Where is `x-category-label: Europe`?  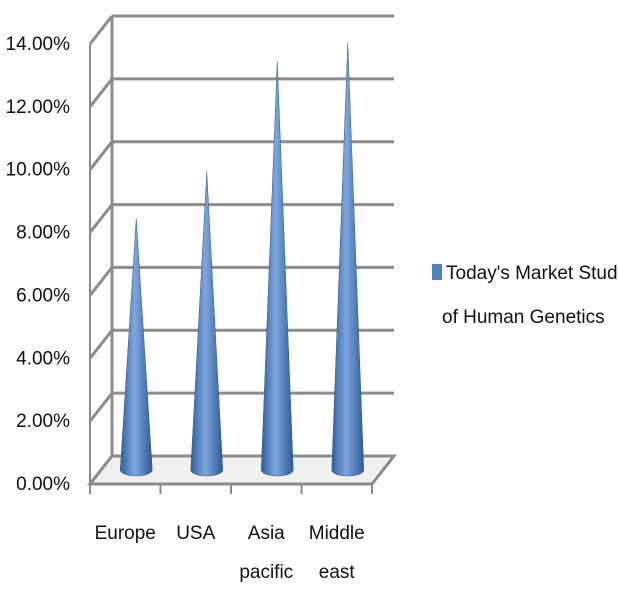 x-category-label: Europe is located at coordinates (125, 533).